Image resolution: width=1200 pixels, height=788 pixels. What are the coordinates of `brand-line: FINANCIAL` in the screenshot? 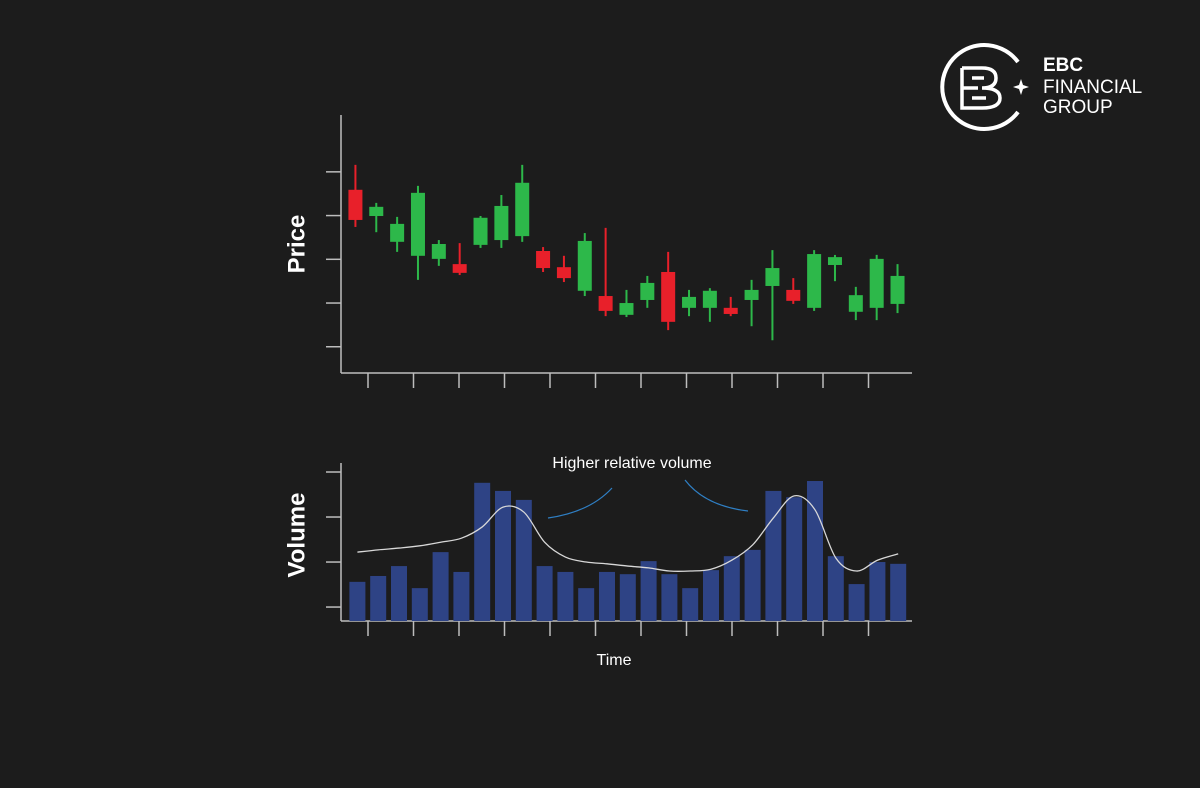 It's located at (1092, 87).